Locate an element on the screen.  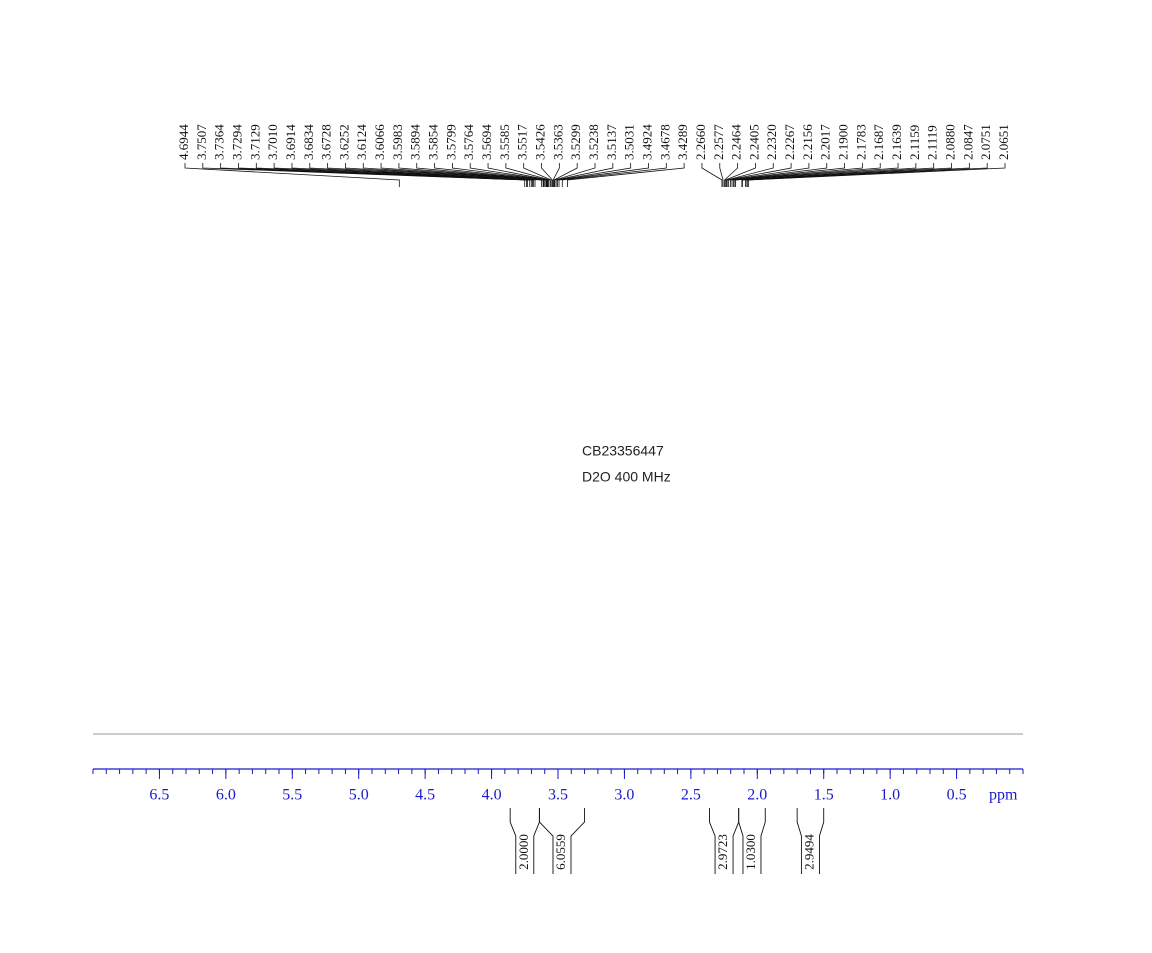
x-tick-label: 6.0 is located at coordinates (226, 795).